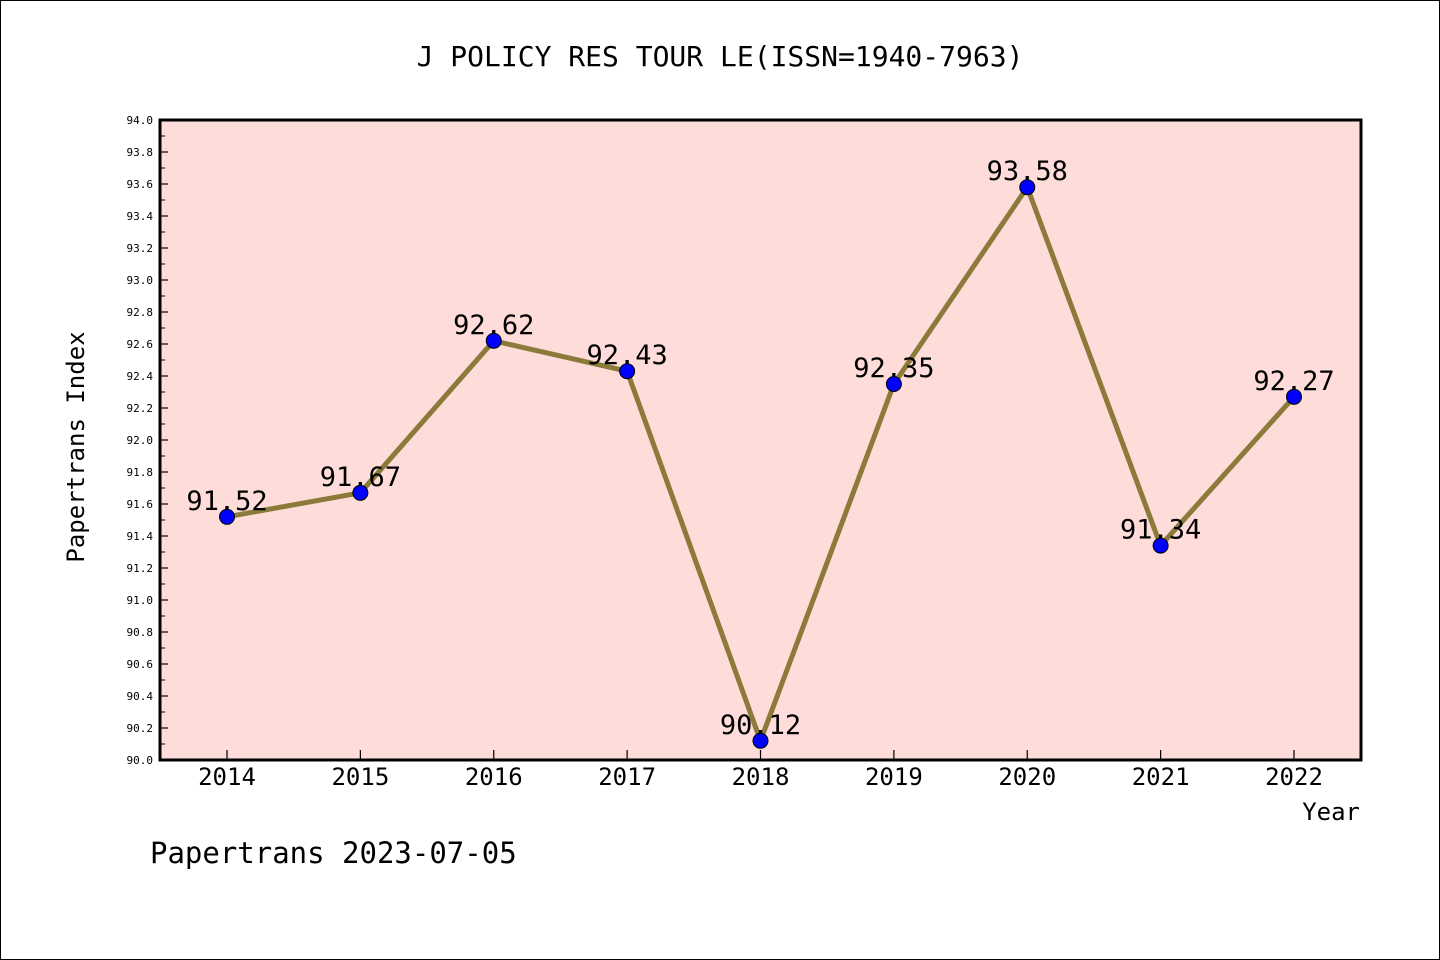 This screenshot has height=960, width=1440. I want to click on x-axis: 2014 2015 2016 2017 2018 2019 2020 2021 2022, so click(760, 770).